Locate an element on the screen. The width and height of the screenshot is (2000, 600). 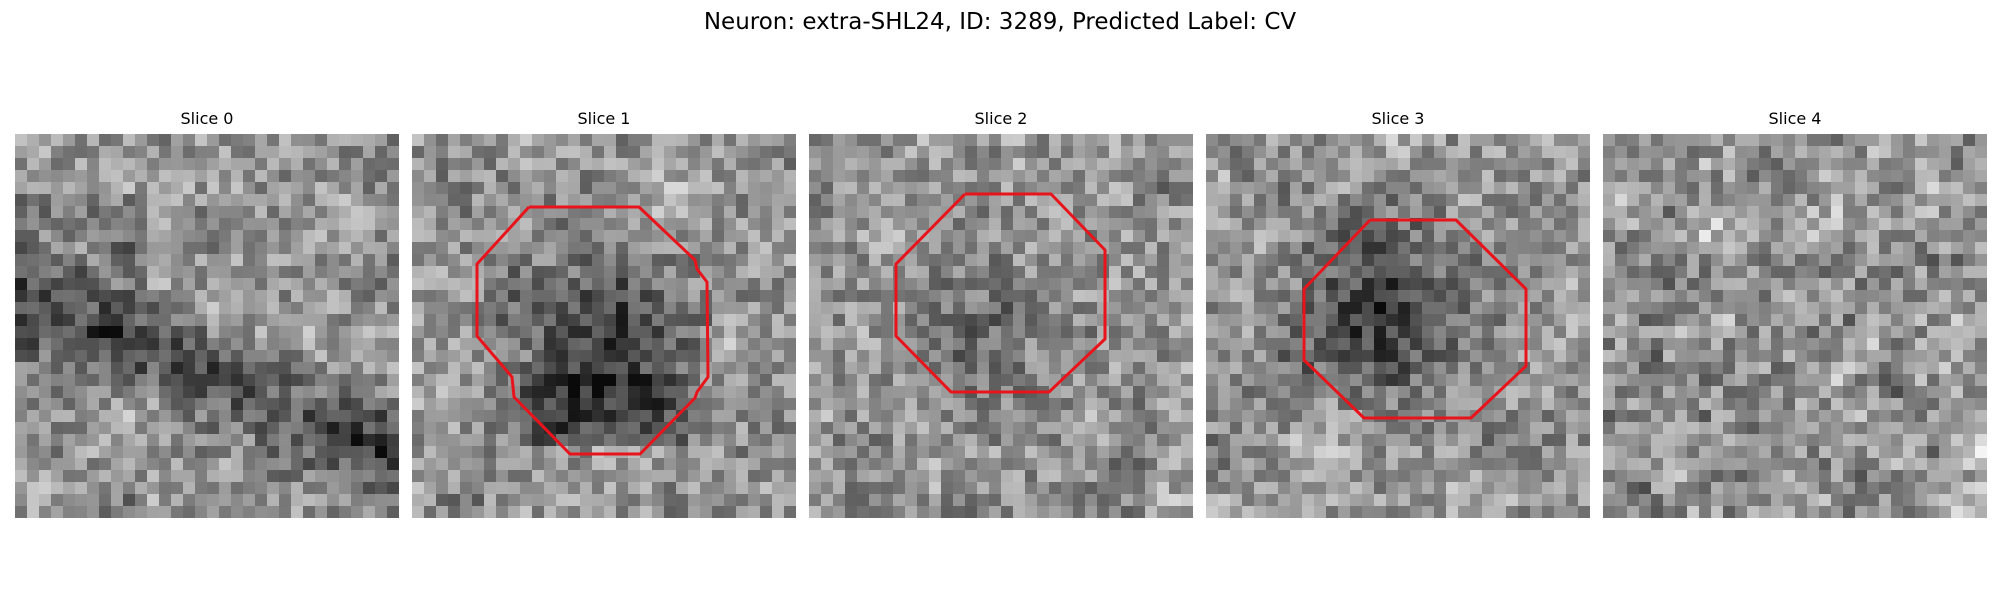
slice-panel-1: Slice 1 is located at coordinates (604, 119).